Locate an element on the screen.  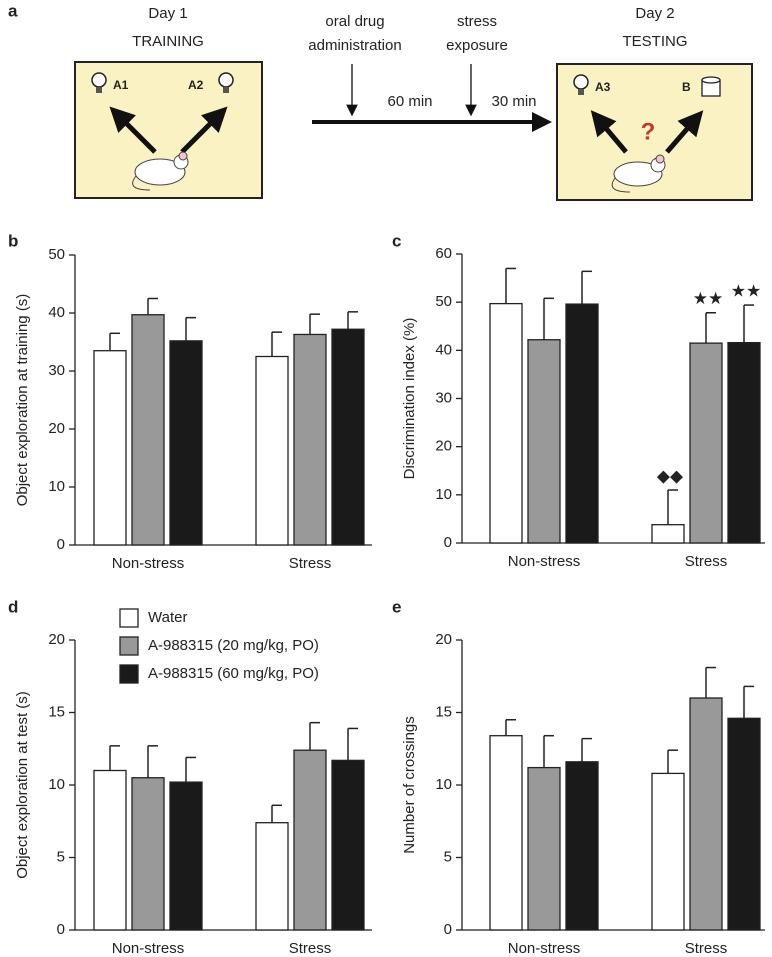
cylinder is located at coordinates (711, 86).